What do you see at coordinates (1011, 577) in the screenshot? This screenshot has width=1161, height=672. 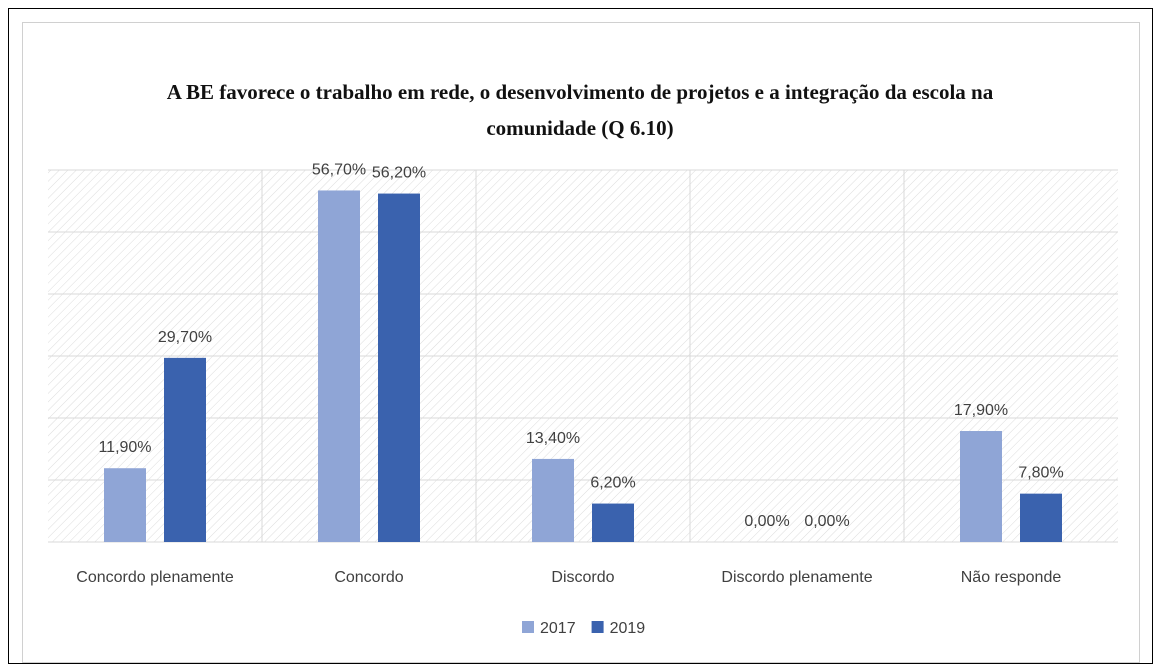 I see `x-tick-label: Não responde` at bounding box center [1011, 577].